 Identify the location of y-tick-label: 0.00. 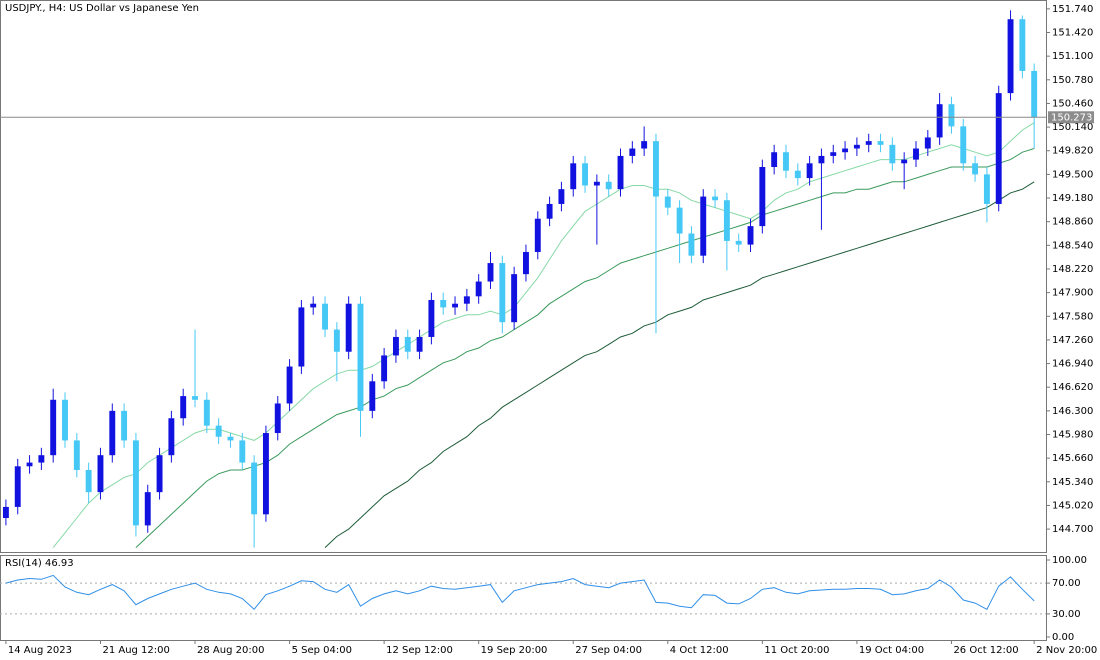
(1063, 637).